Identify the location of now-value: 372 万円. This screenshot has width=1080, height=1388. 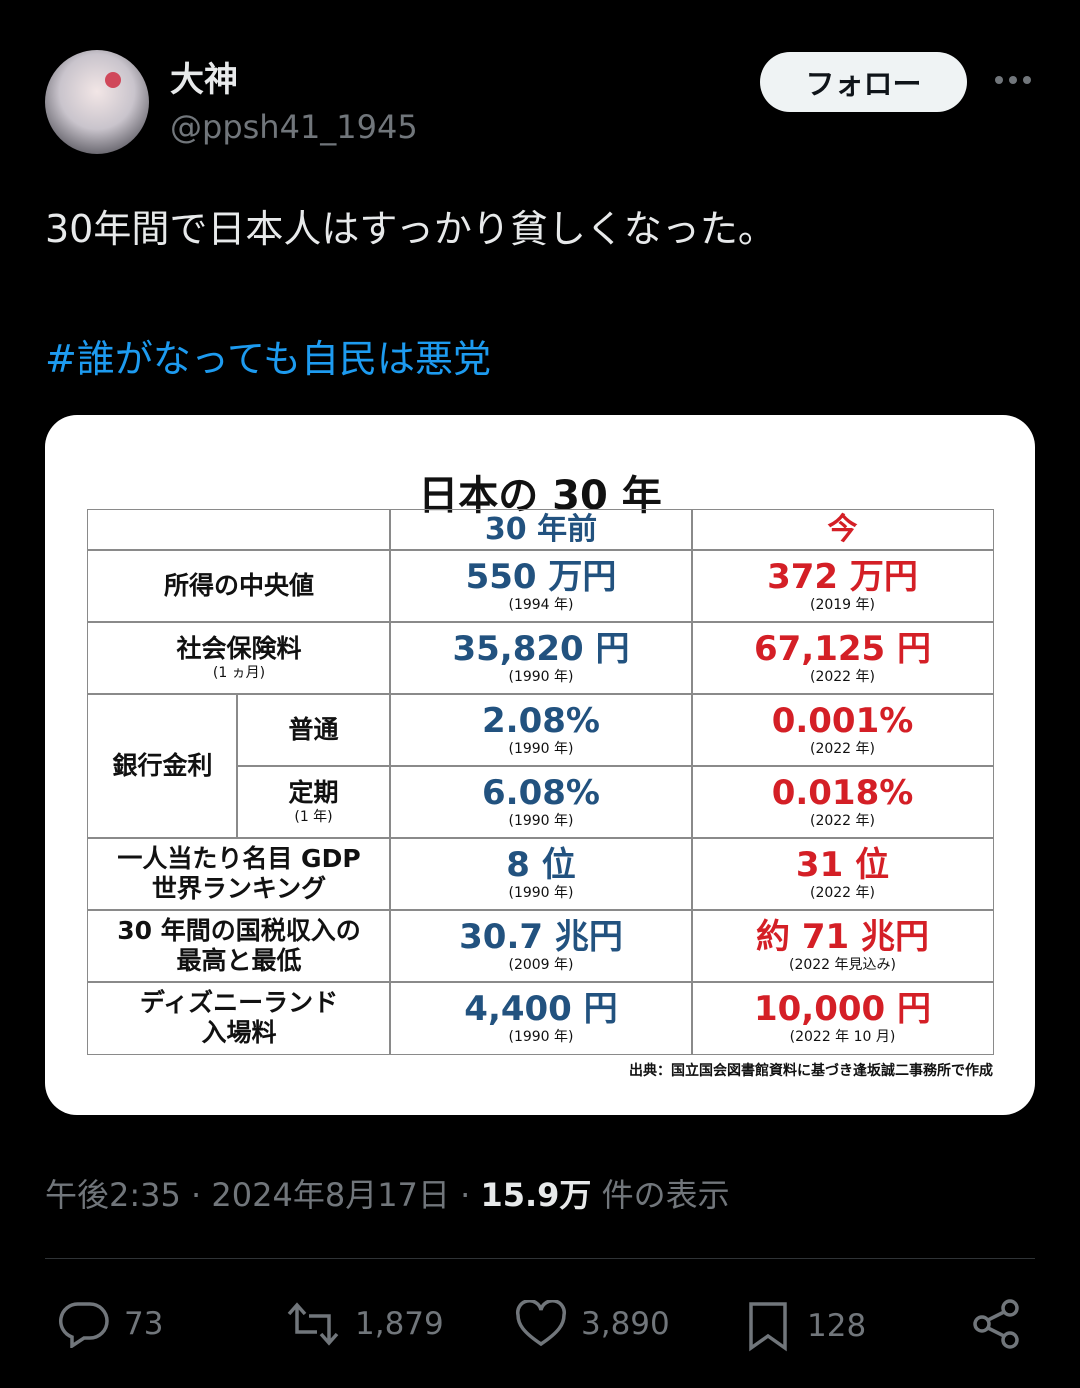
(842, 577).